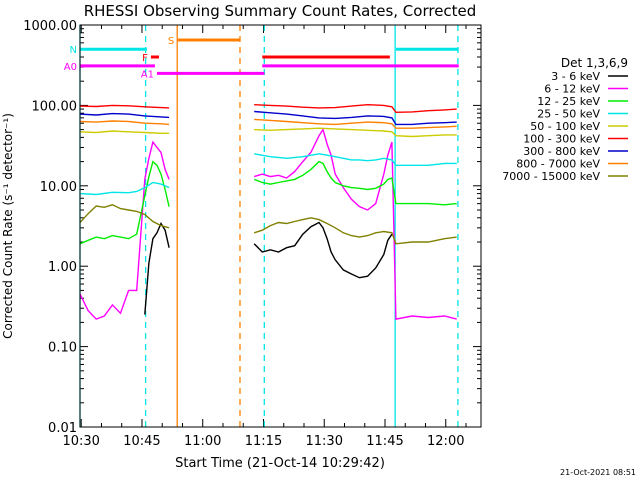 This screenshot has height=480, width=640. Describe the element at coordinates (594, 63) in the screenshot. I see `legend-title: Det 1,3,6,9` at that location.